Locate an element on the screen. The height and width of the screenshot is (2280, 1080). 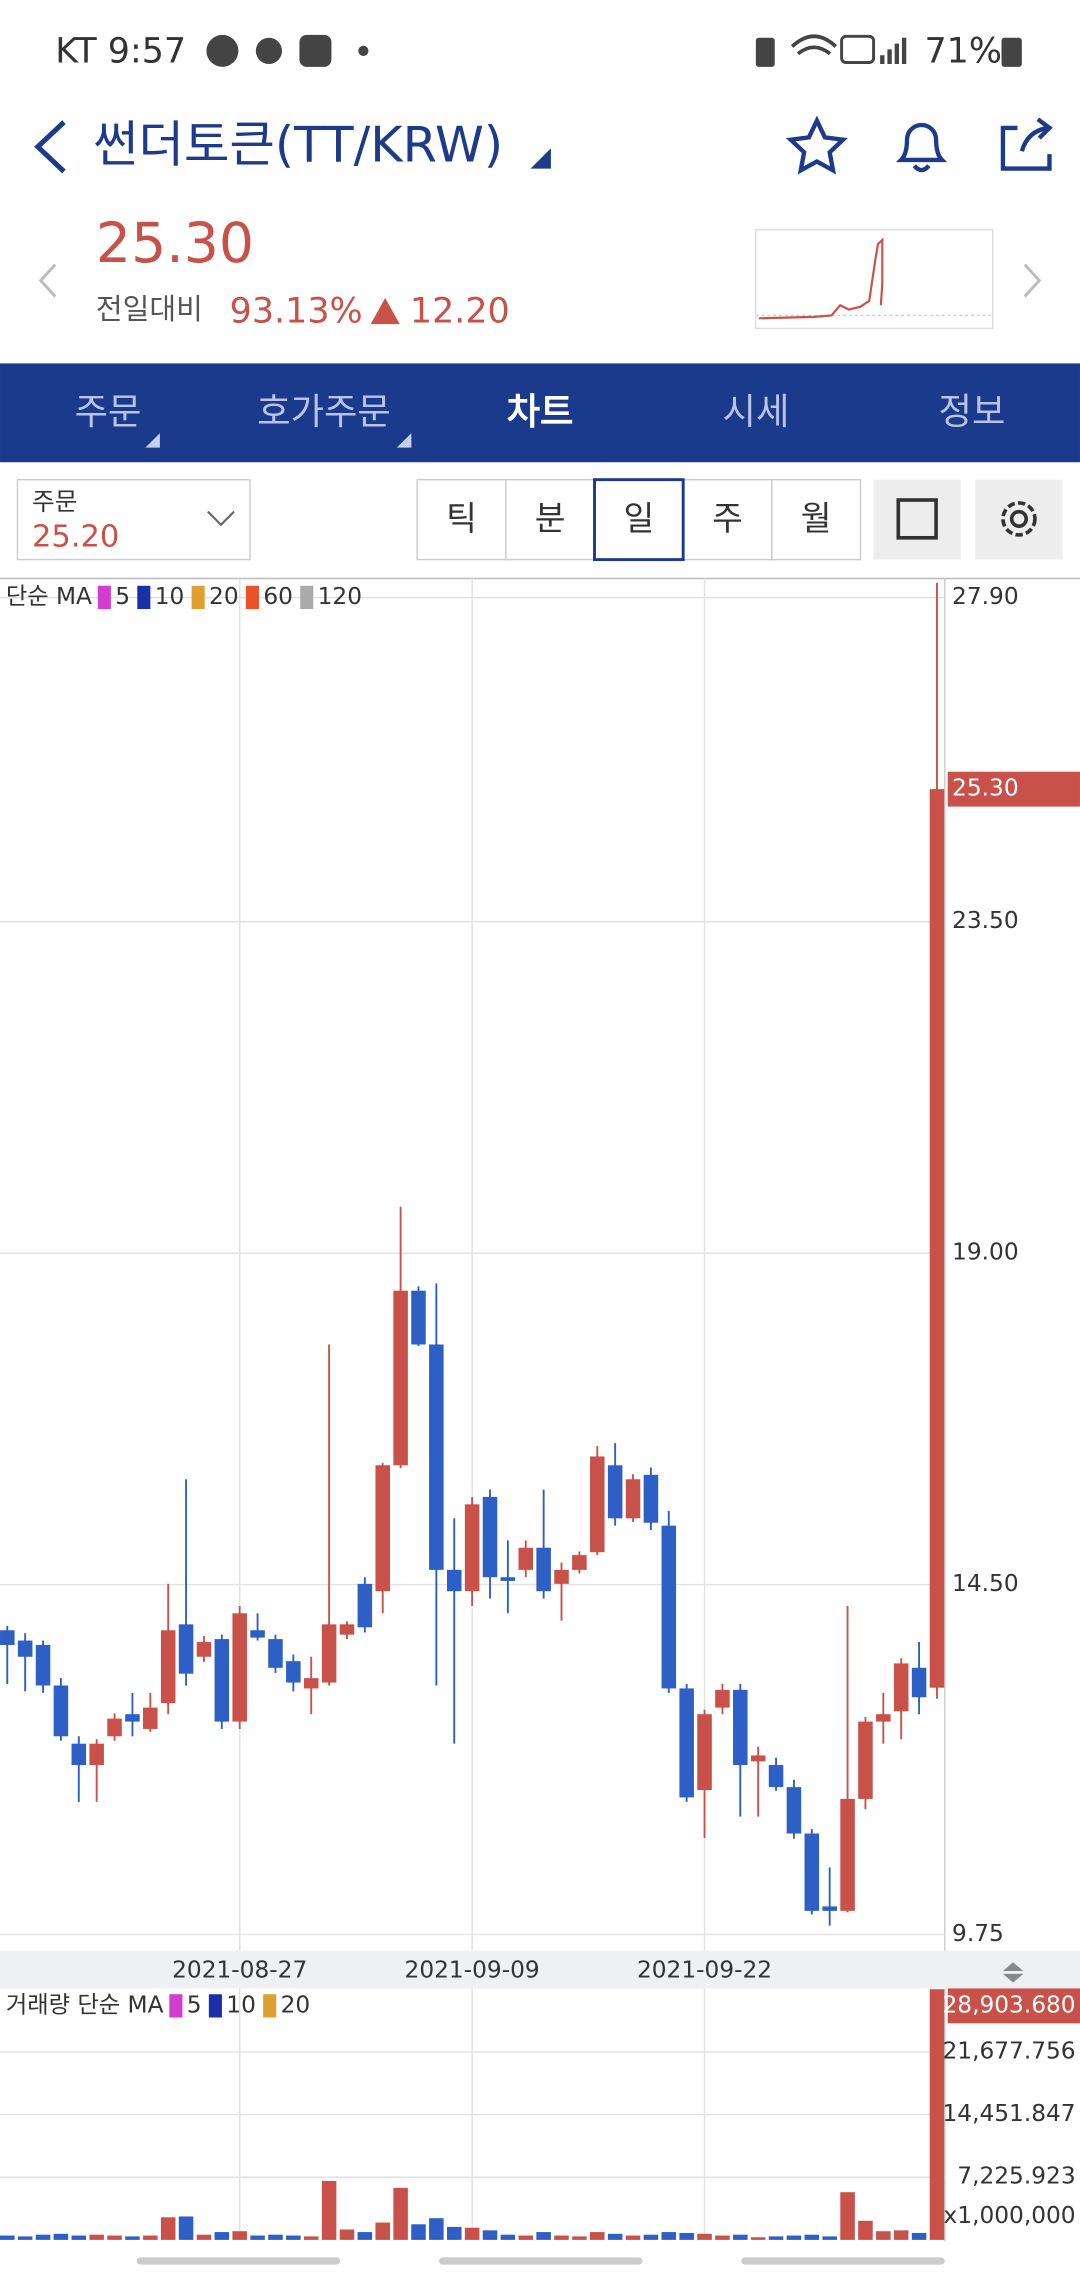
date-bar is located at coordinates (540, 1969).